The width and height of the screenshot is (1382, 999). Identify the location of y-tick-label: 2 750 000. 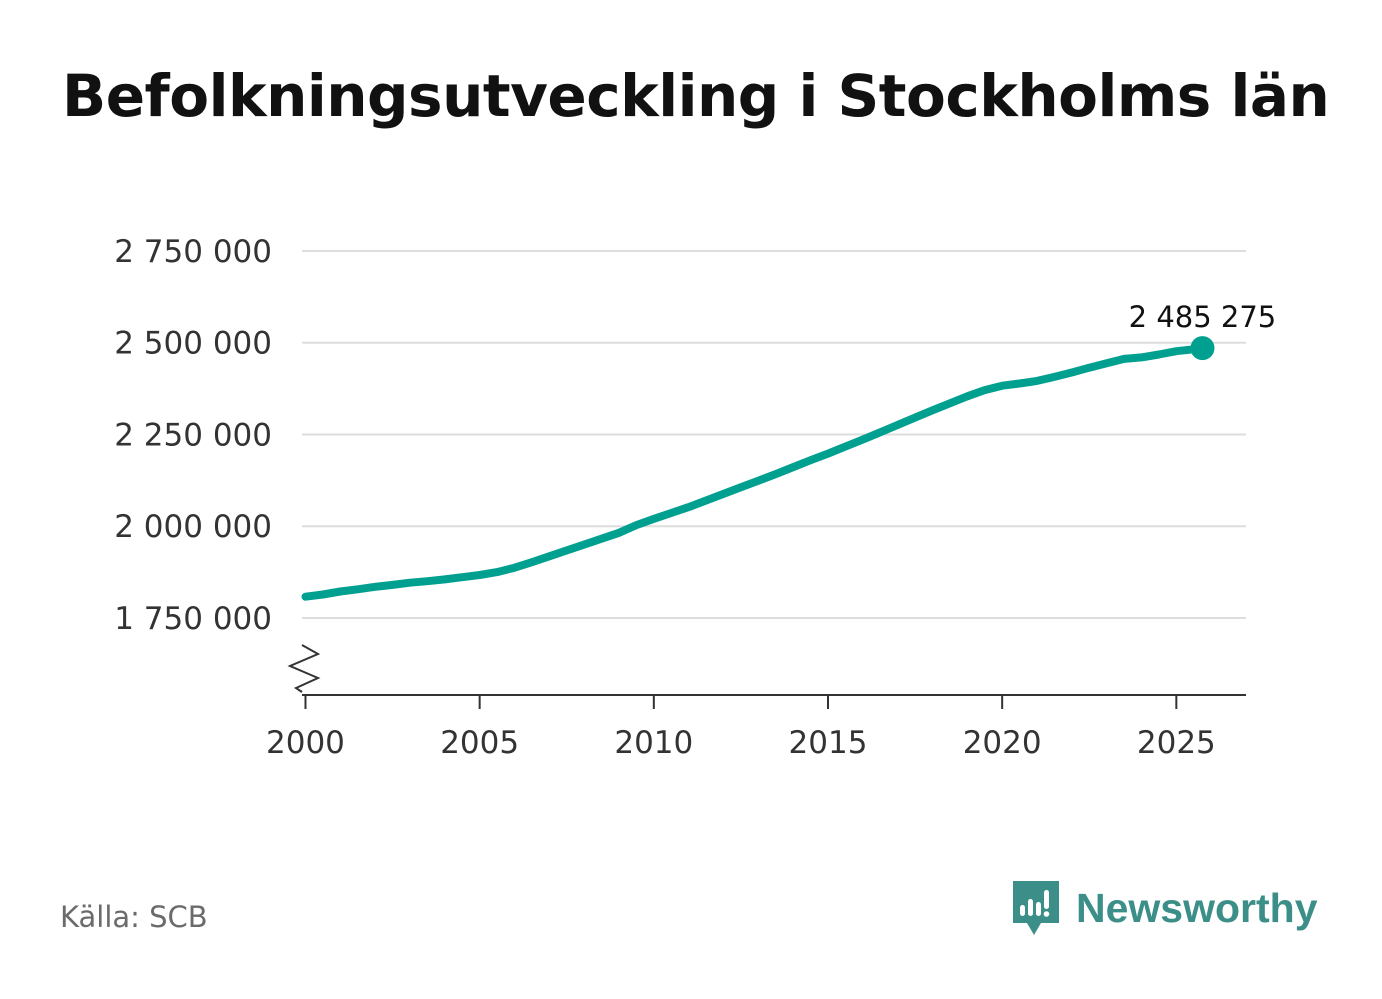
(193, 252).